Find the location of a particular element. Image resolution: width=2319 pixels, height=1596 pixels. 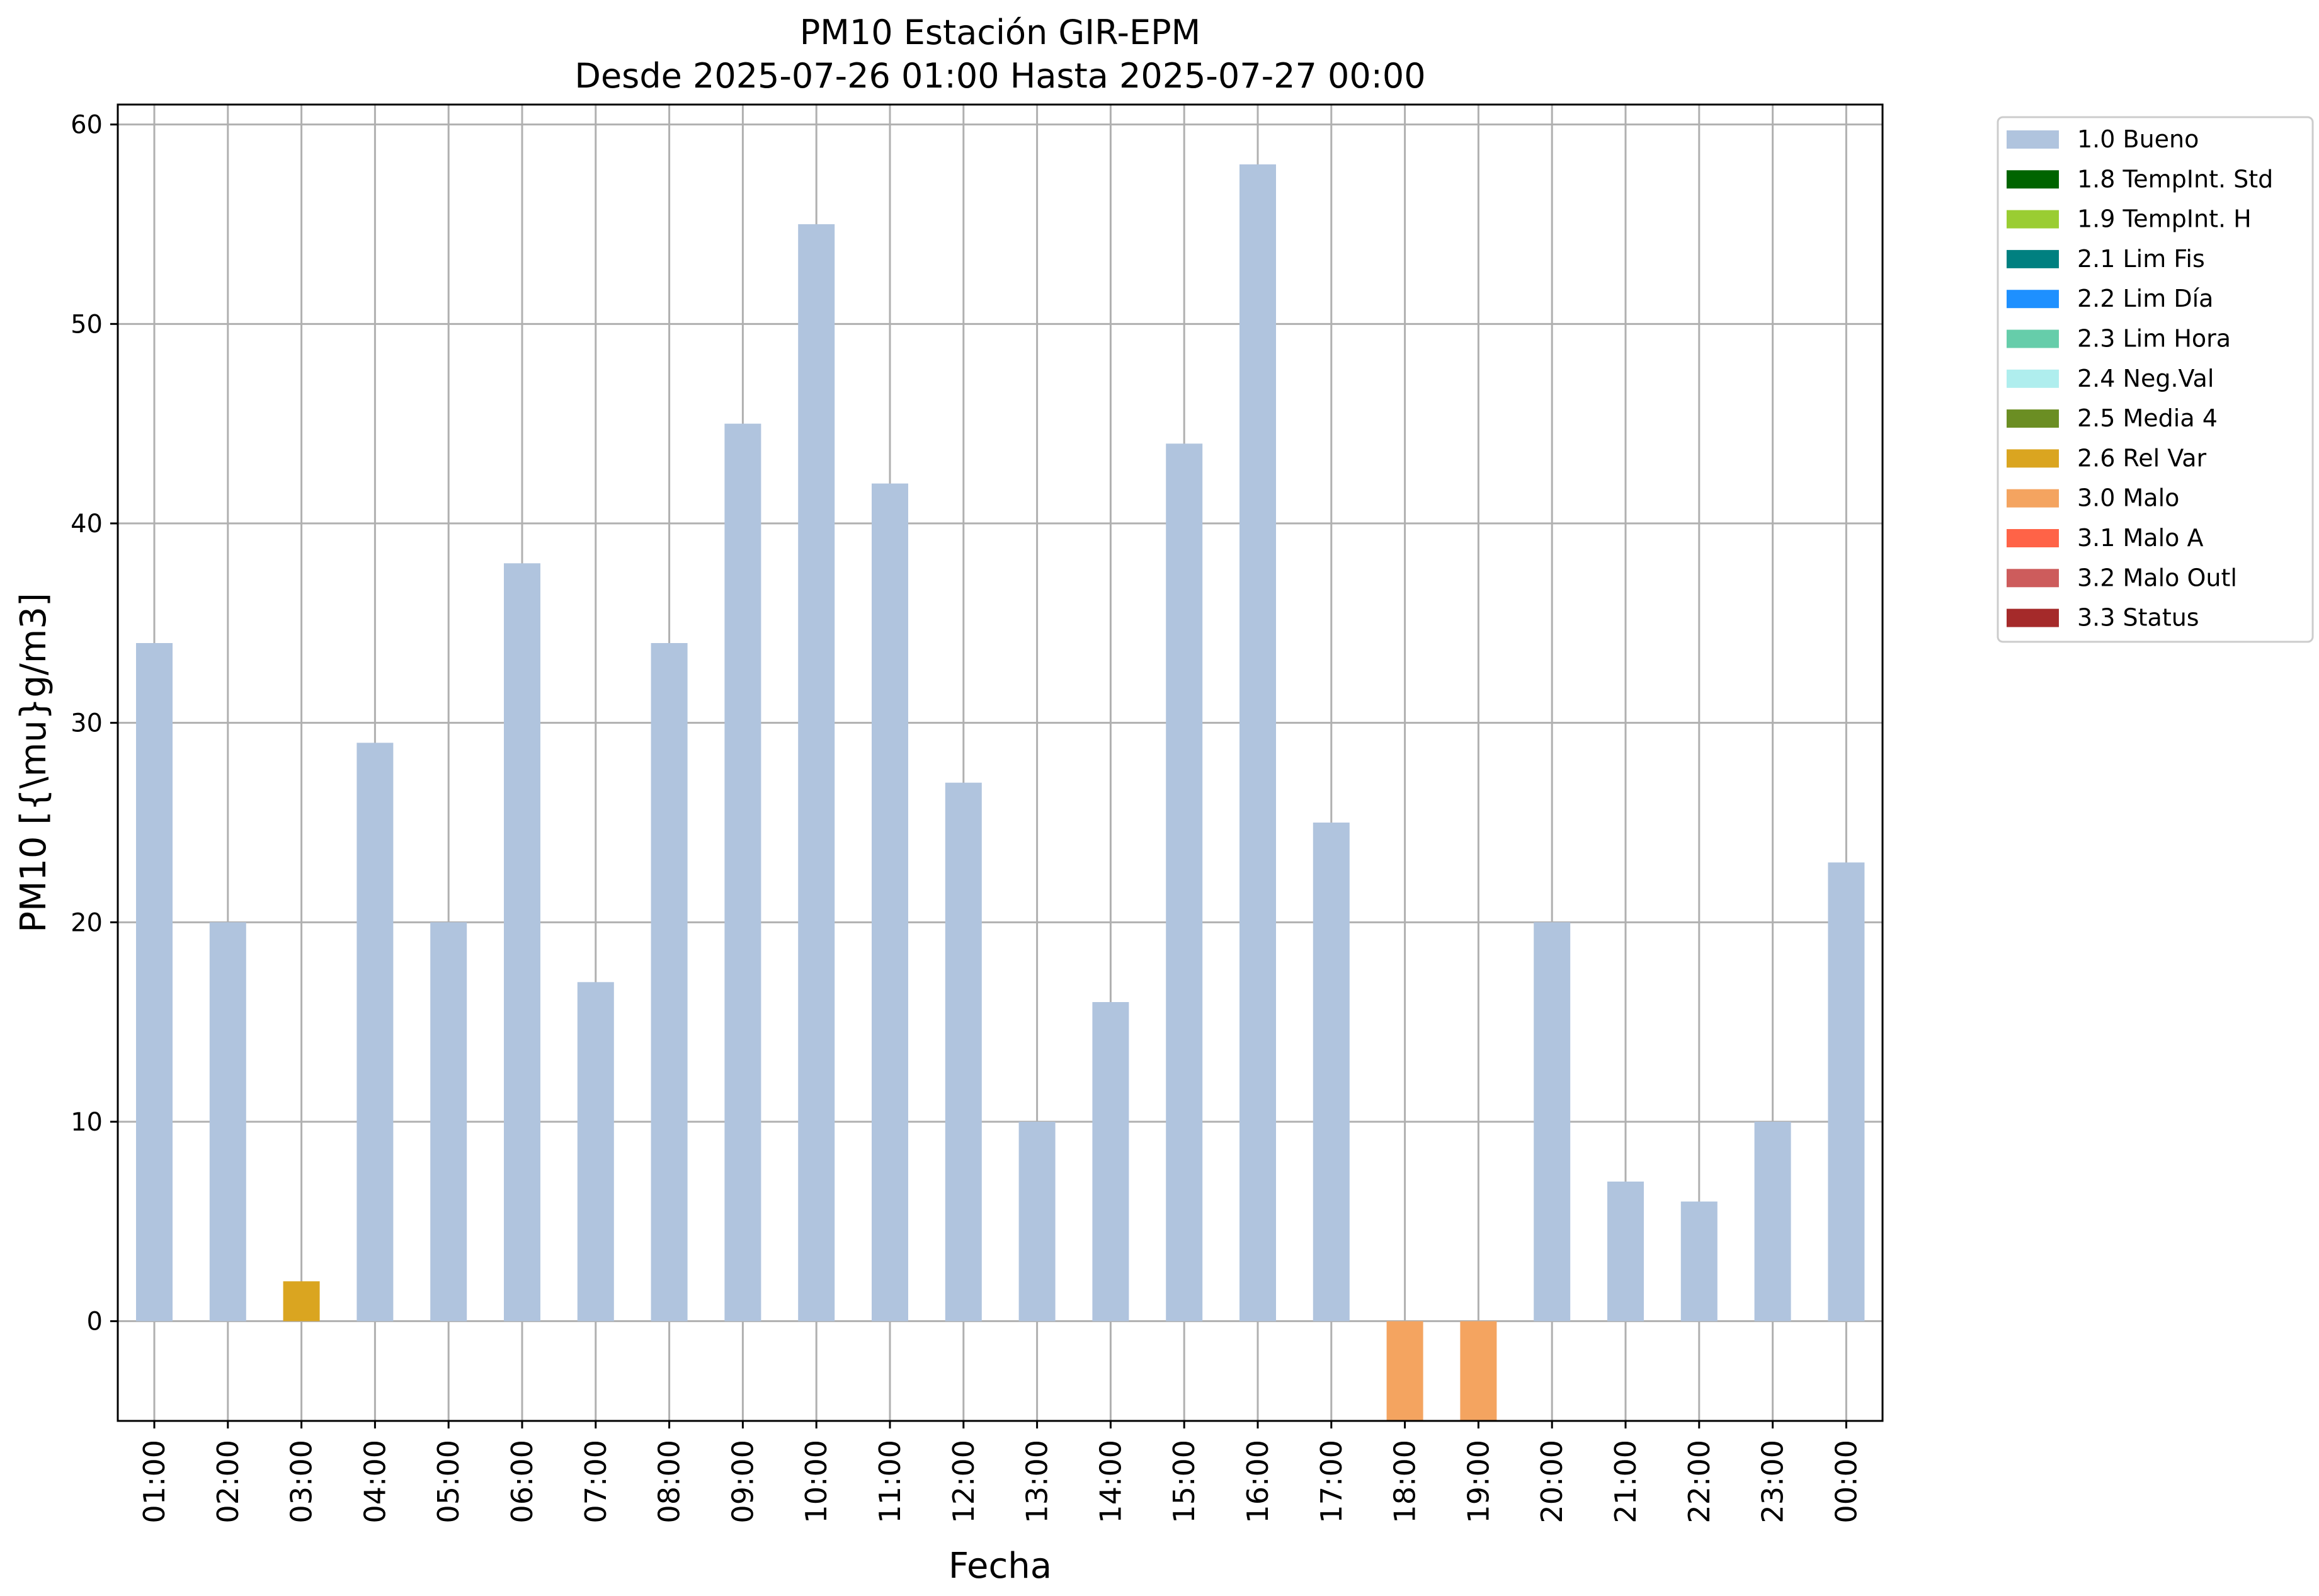

x-tick-label: 23:00 is located at coordinates (1773, 1482).